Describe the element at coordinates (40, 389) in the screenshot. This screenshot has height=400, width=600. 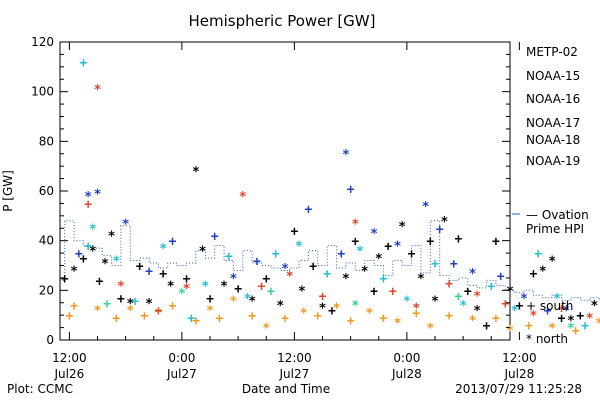
I see `plot-credit: Plot: CCMC` at that location.